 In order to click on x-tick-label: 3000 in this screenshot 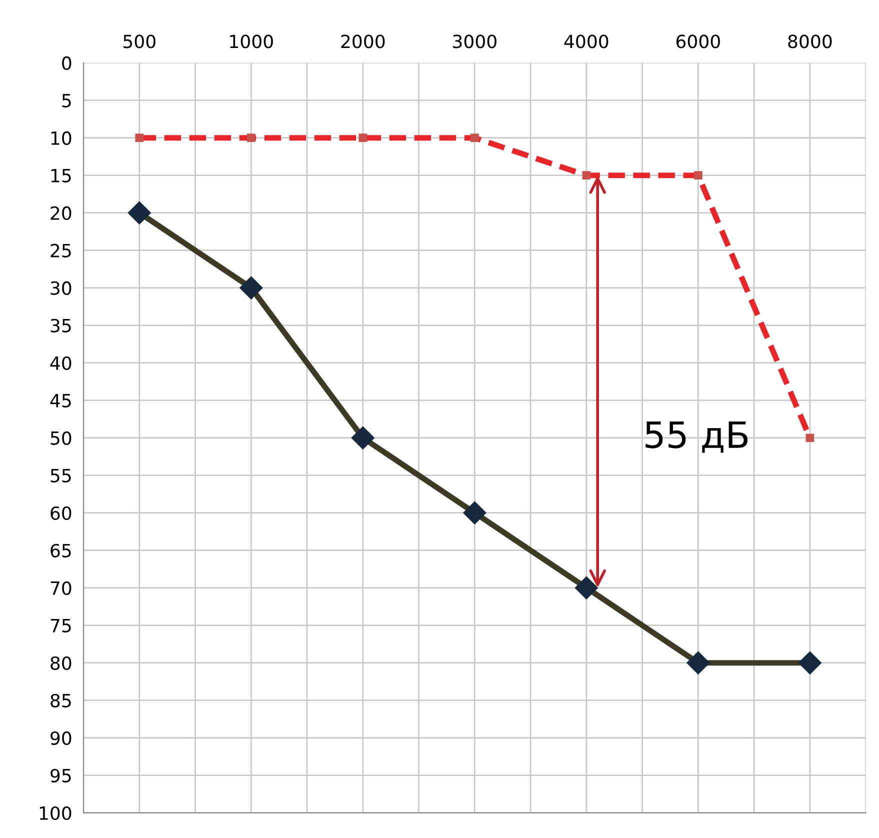, I will do `click(474, 41)`.